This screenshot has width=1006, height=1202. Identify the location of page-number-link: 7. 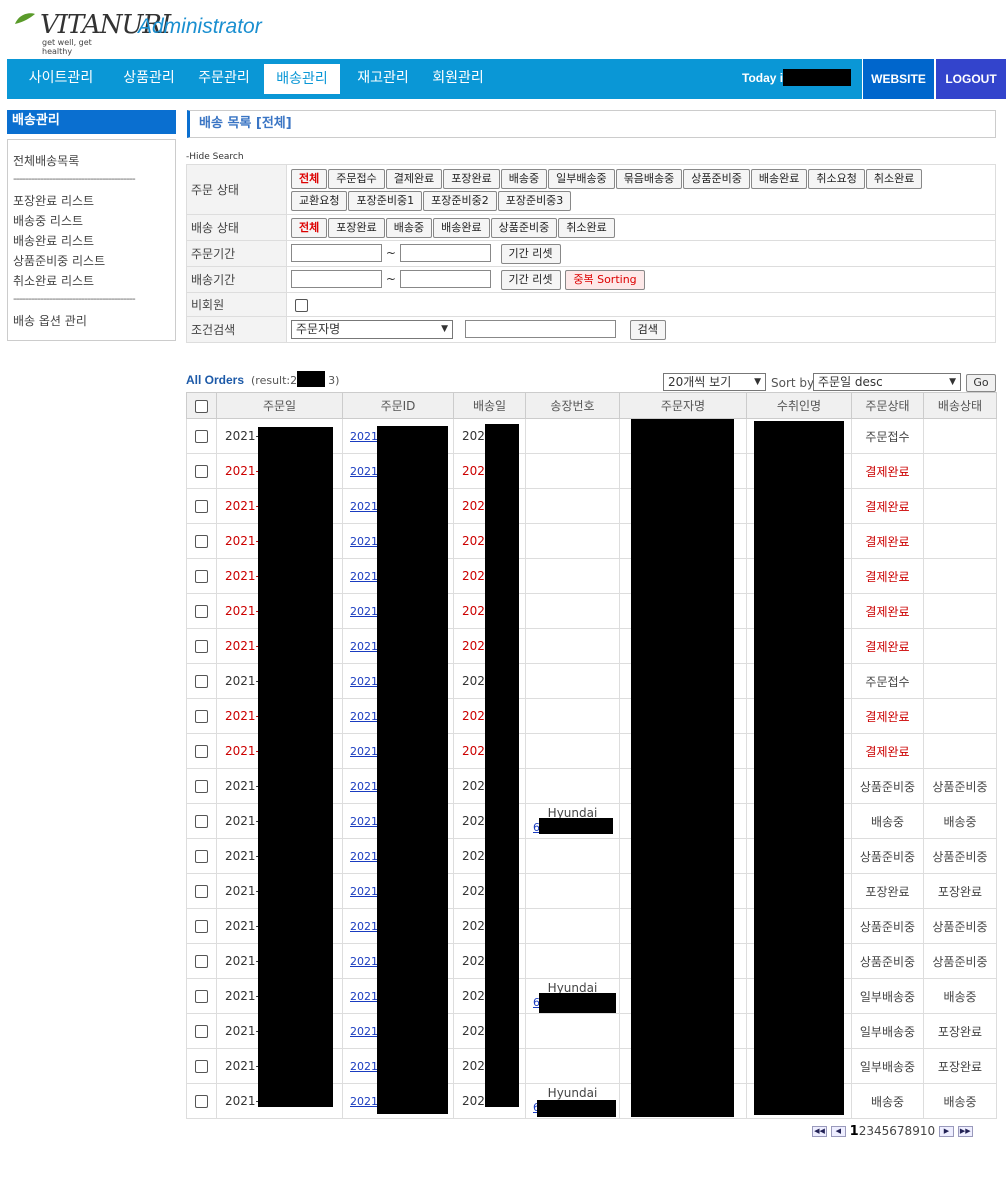
(900, 1131).